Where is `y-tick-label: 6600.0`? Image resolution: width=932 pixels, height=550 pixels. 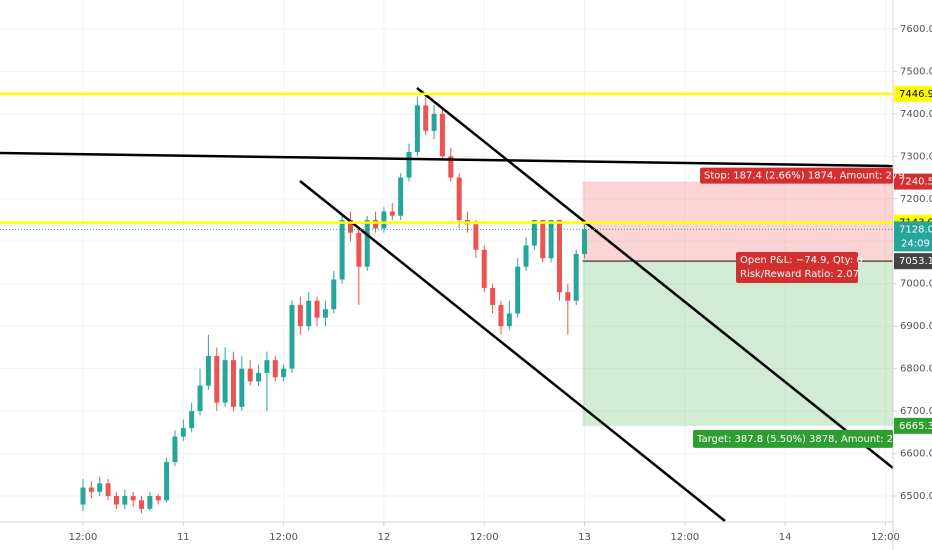 y-tick-label: 6600.0 is located at coordinates (916, 454).